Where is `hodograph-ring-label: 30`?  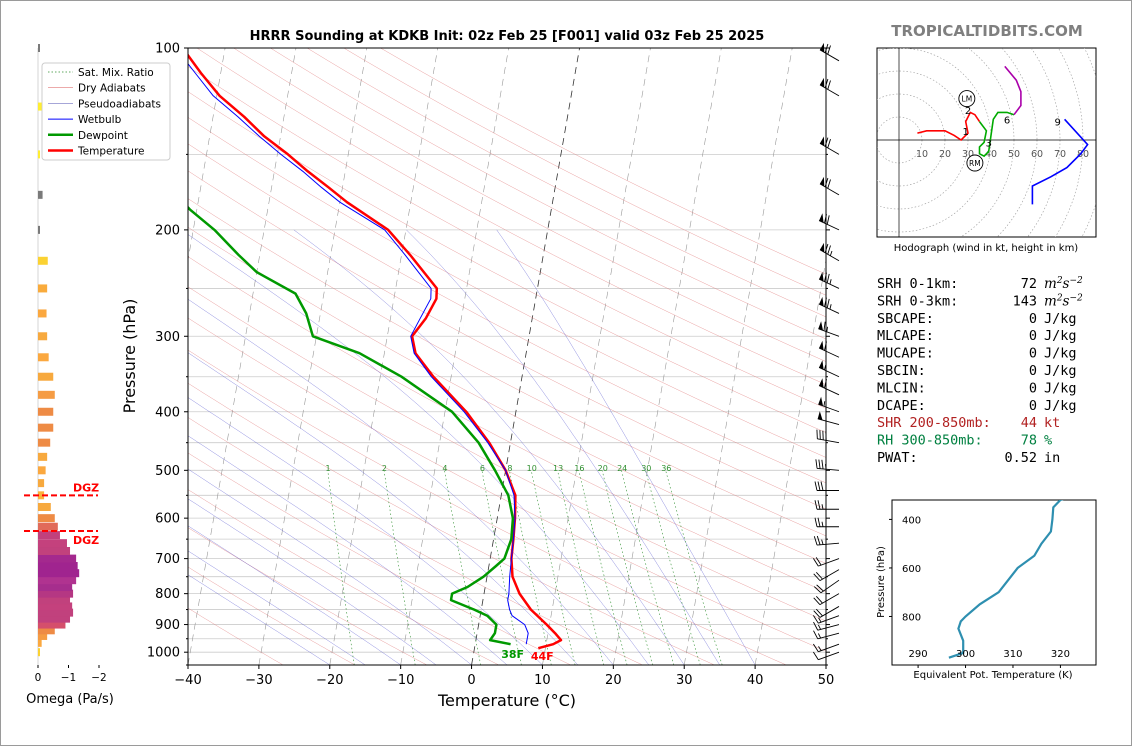
hodograph-ring-label: 30 is located at coordinates (968, 154).